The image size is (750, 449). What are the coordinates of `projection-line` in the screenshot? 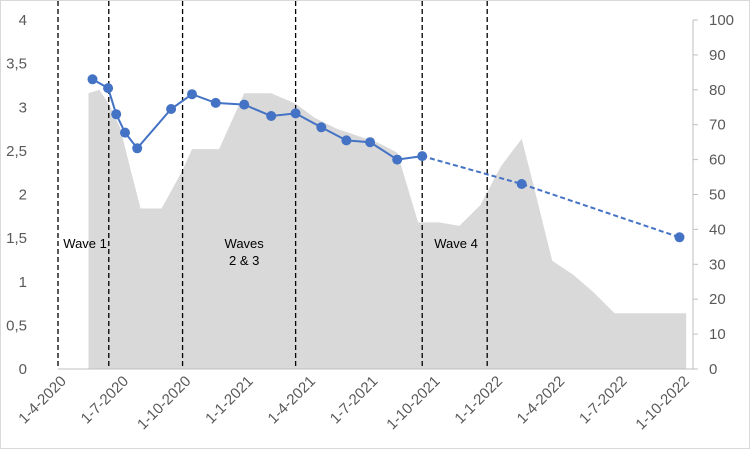 It's located at (550, 197).